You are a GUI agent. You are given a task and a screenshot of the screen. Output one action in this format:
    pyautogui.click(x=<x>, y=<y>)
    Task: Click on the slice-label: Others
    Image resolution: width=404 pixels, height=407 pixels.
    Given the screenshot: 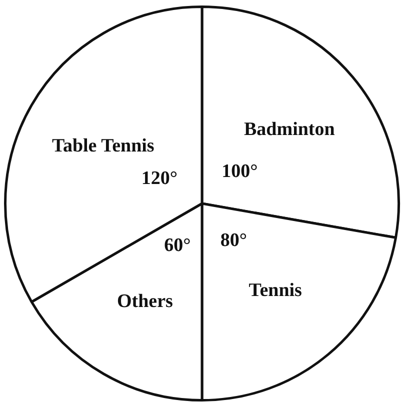 What is the action you would take?
    pyautogui.click(x=144, y=301)
    